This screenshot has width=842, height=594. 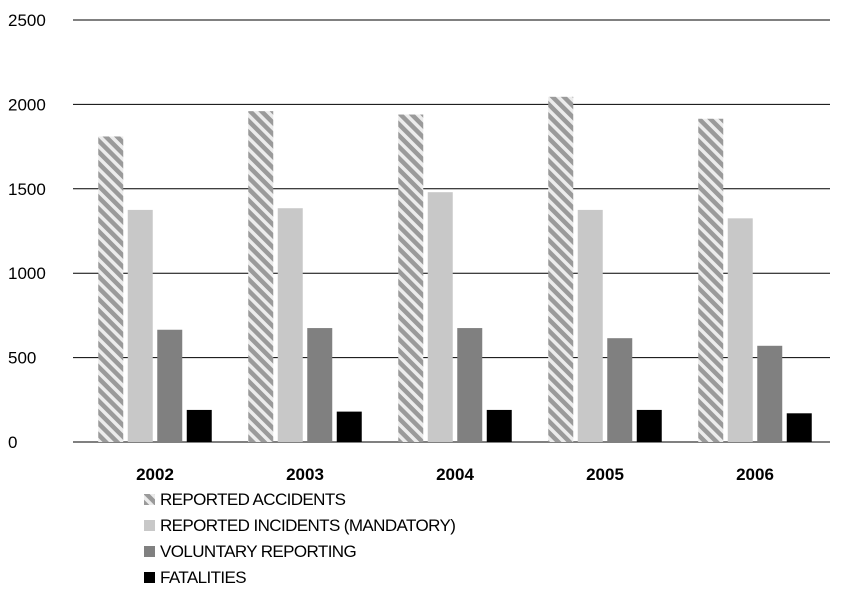 I want to click on x-tick-label: 2005, so click(x=605, y=474).